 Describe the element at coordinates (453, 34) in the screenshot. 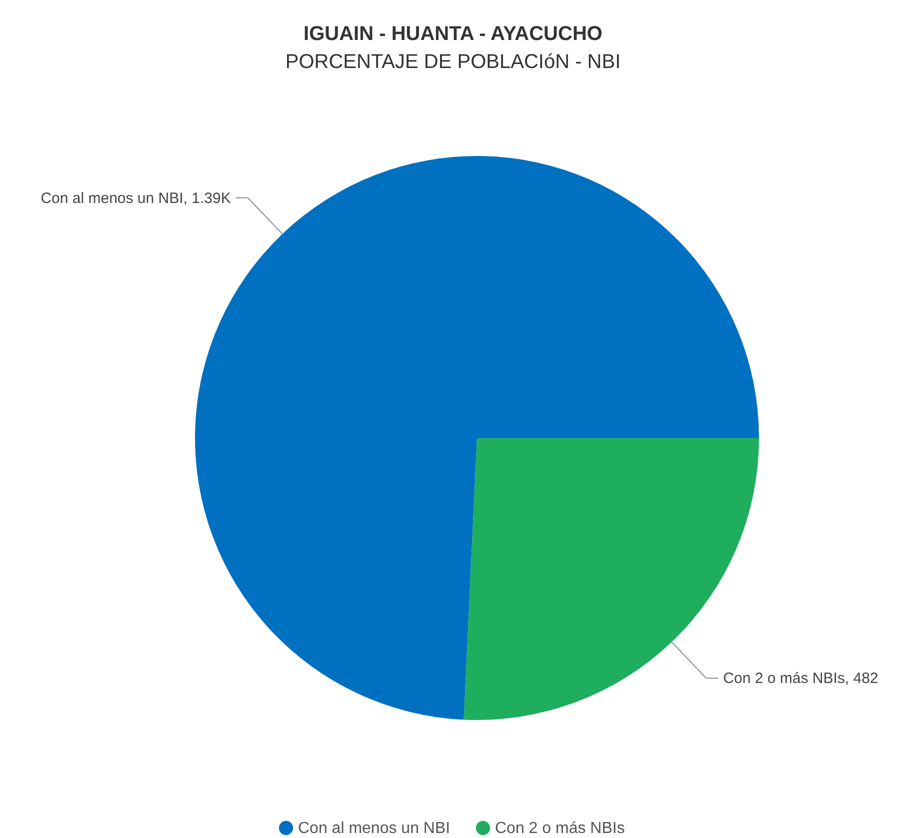

I see `chart-title: IGUAIN - HUANTA - AYACUCHO` at that location.